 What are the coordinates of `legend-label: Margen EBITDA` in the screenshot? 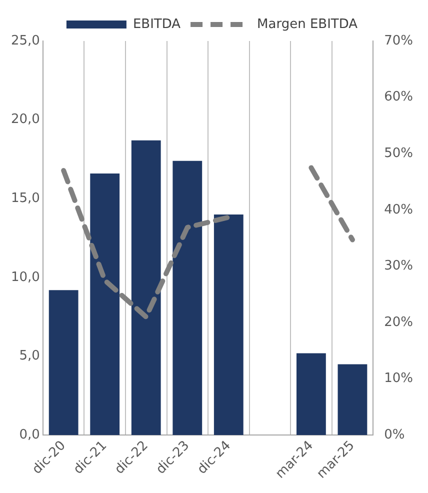 It's located at (307, 24).